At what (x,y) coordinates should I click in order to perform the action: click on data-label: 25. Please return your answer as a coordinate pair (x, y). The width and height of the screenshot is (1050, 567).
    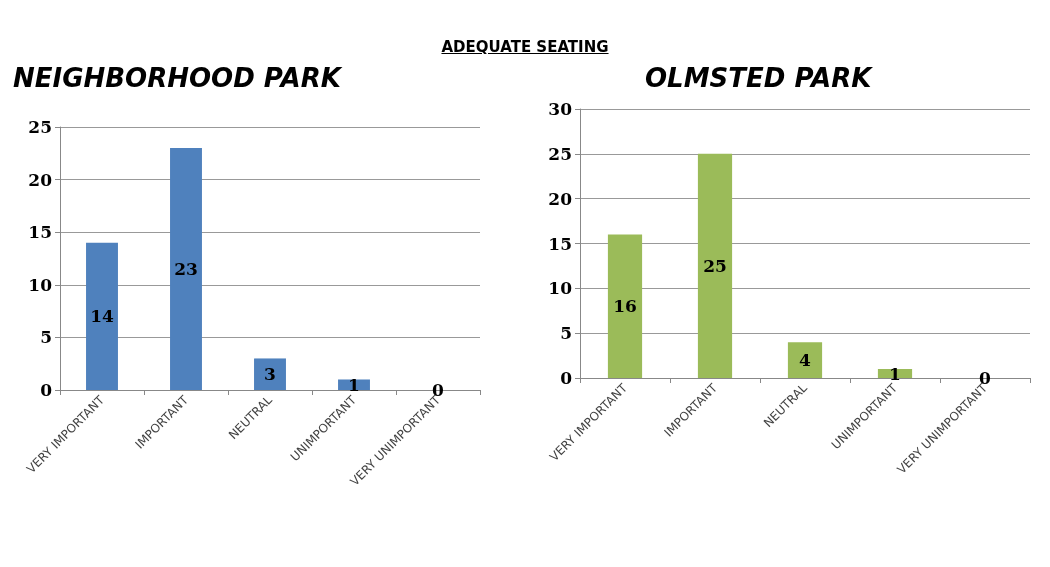
    Looking at the image, I should click on (715, 265).